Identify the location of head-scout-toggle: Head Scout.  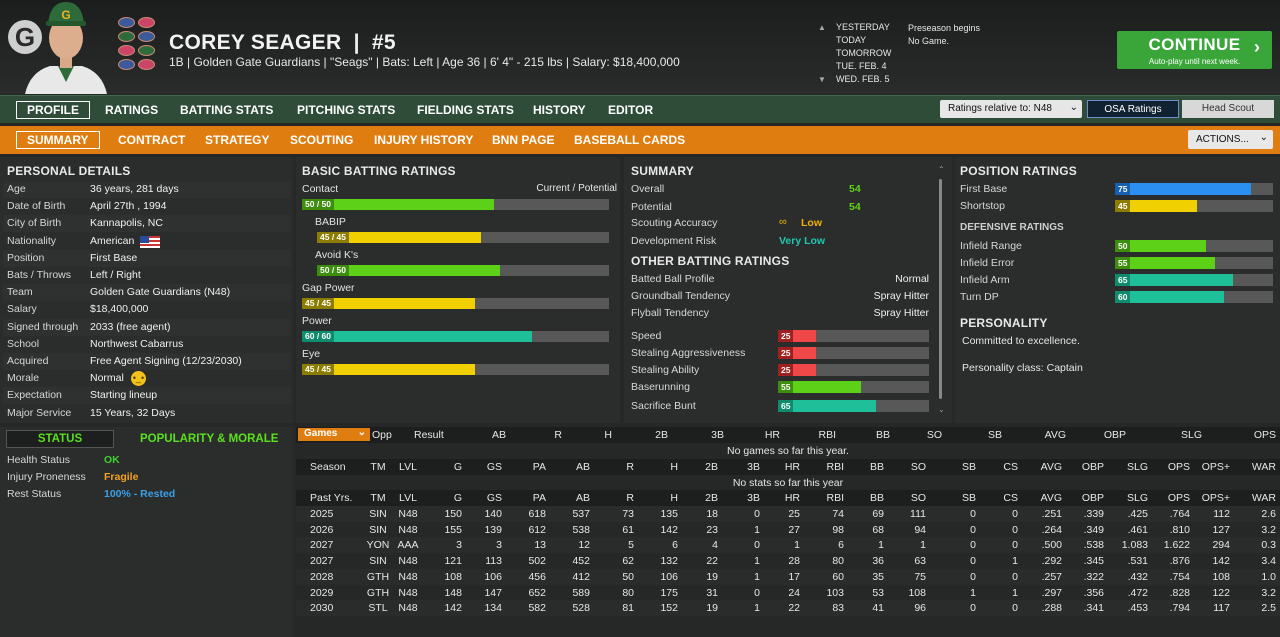
(1228, 109).